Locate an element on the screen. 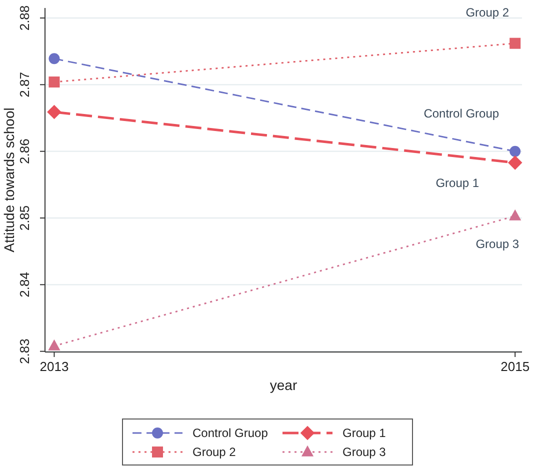  x-tick-label: 2013 is located at coordinates (54, 366).